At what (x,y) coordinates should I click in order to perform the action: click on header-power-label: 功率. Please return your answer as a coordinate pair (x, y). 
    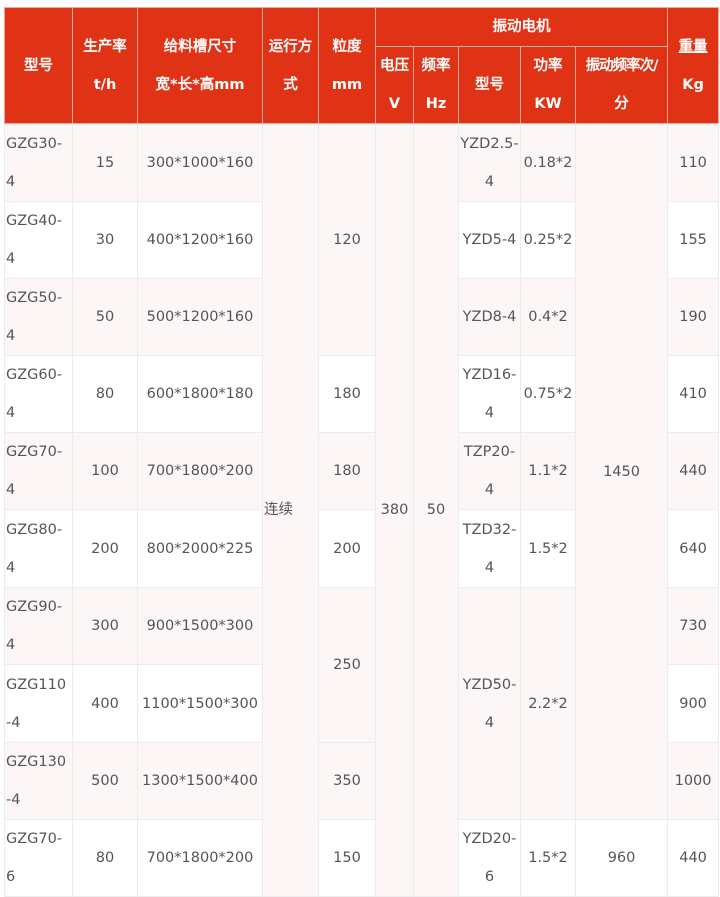
    Looking at the image, I should click on (548, 66).